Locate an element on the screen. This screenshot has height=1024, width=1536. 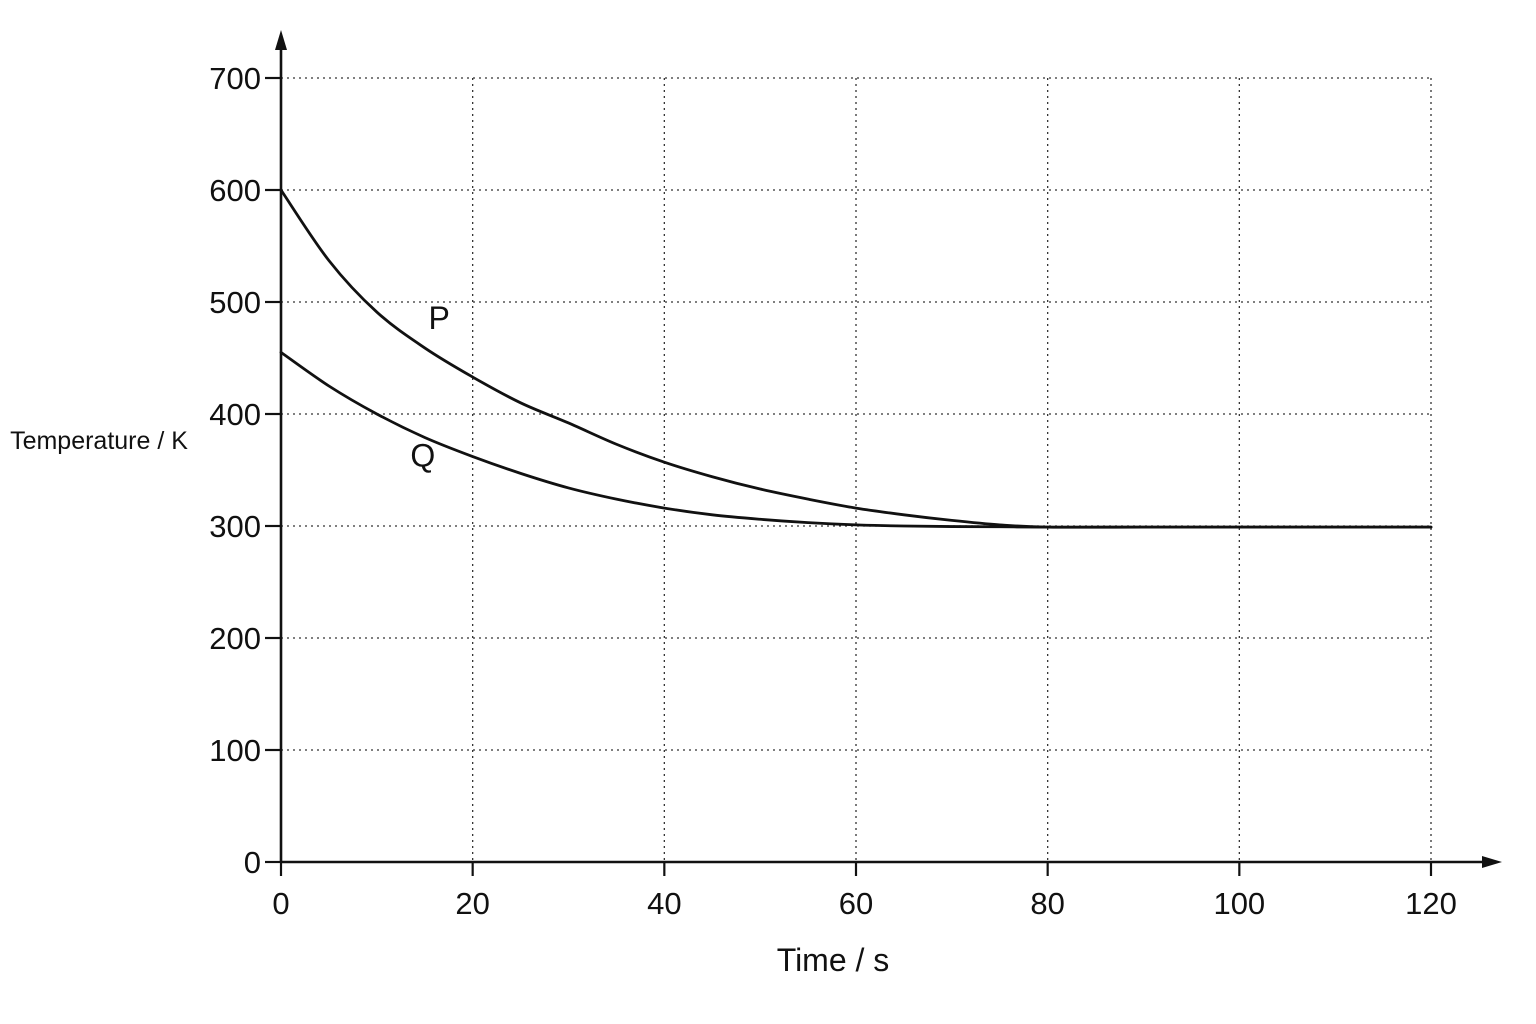
y-tick-label-100: 100 is located at coordinates (235, 750).